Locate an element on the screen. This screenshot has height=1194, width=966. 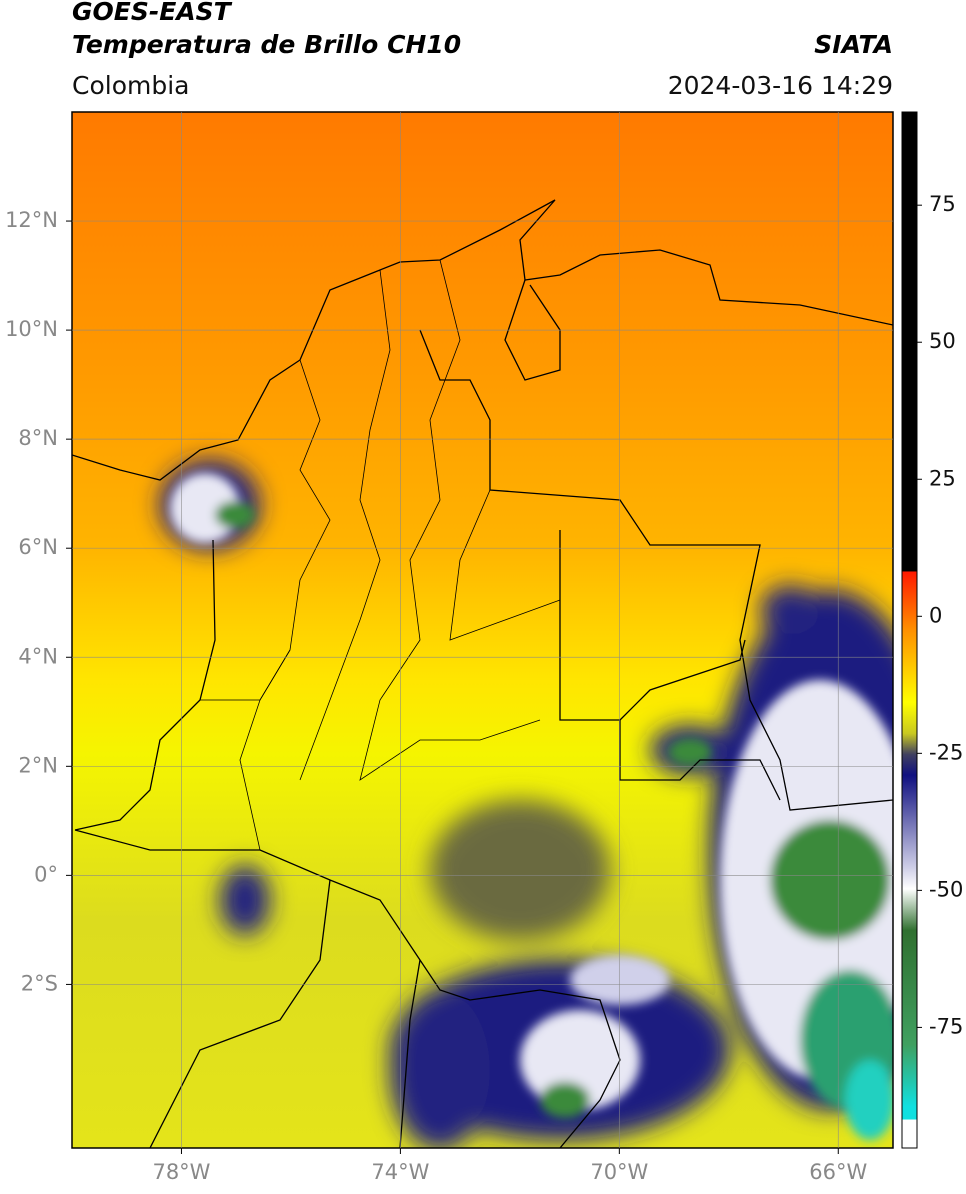
colorbar-tick-label: -75 is located at coordinates (946, 1026).